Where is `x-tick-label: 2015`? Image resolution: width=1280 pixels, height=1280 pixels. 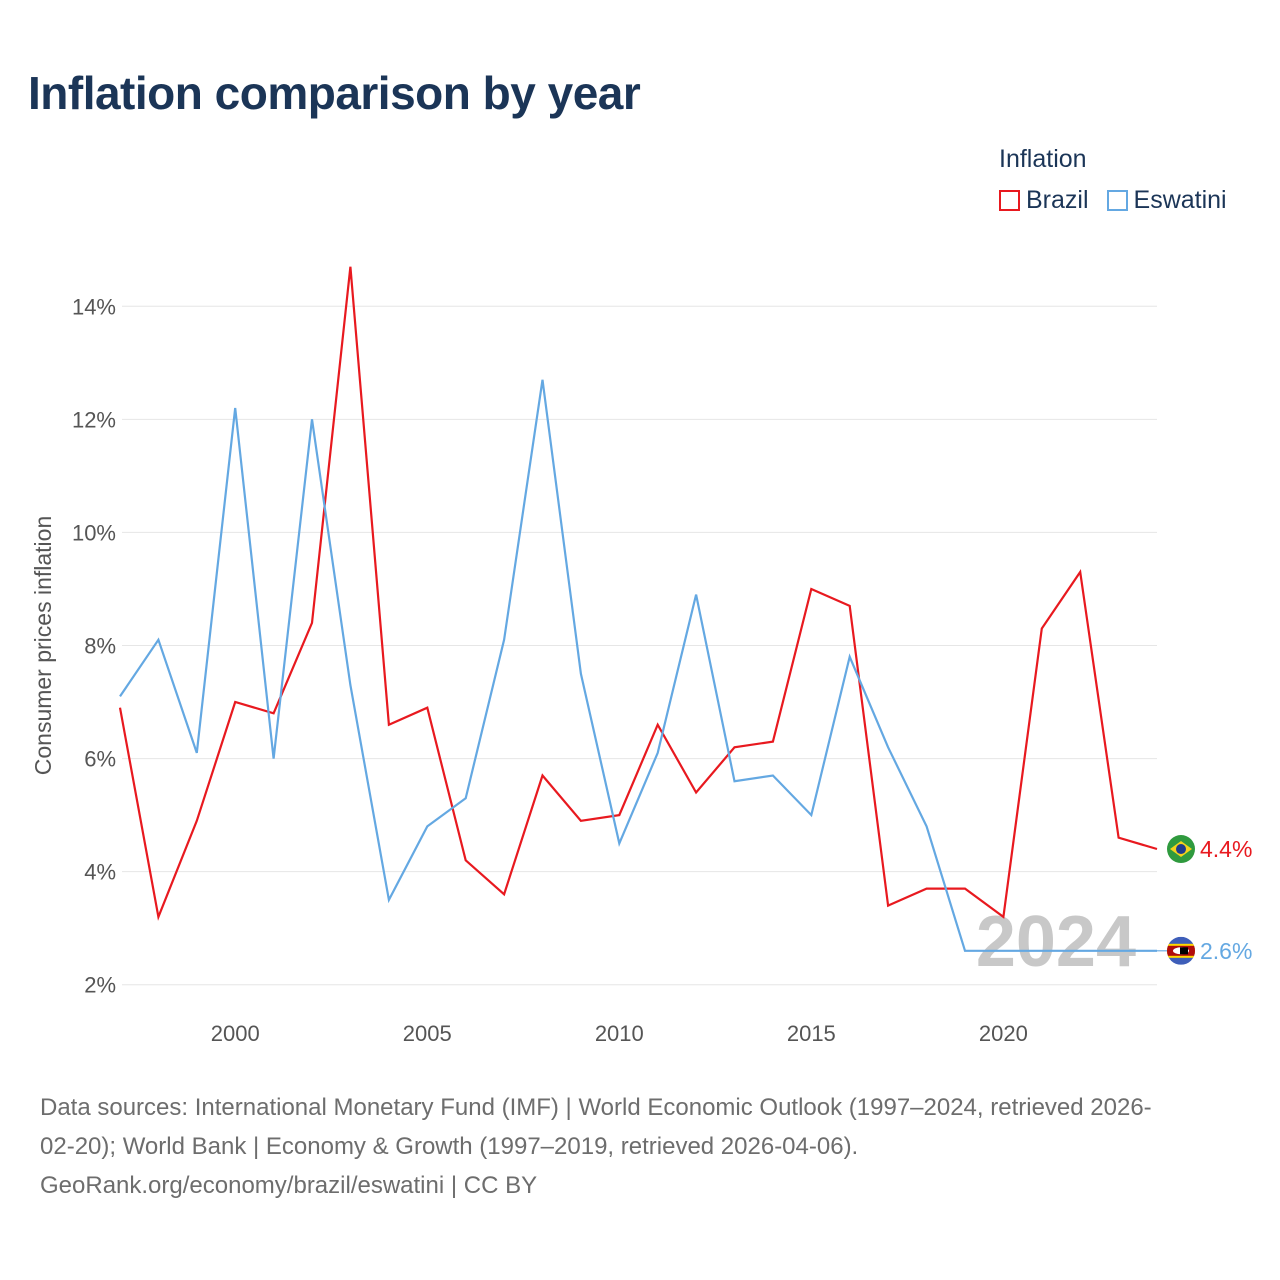
x-tick-label: 2015 is located at coordinates (811, 1033).